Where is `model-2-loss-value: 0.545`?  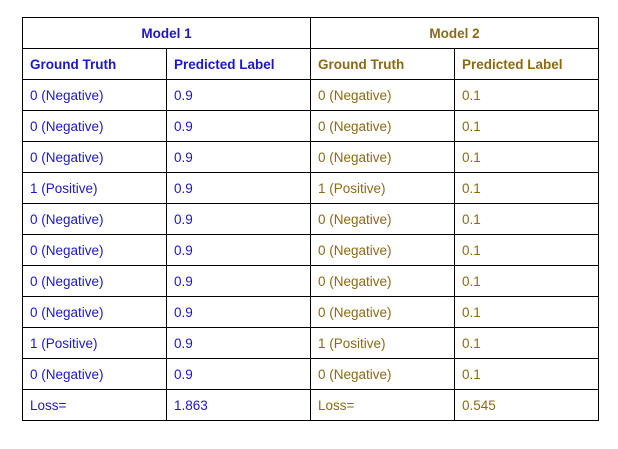
model-2-loss-value: 0.545 is located at coordinates (527, 405).